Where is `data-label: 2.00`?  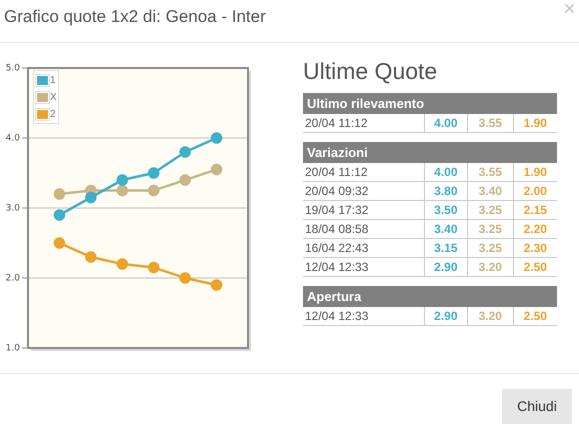
data-label: 2.00 is located at coordinates (534, 191).